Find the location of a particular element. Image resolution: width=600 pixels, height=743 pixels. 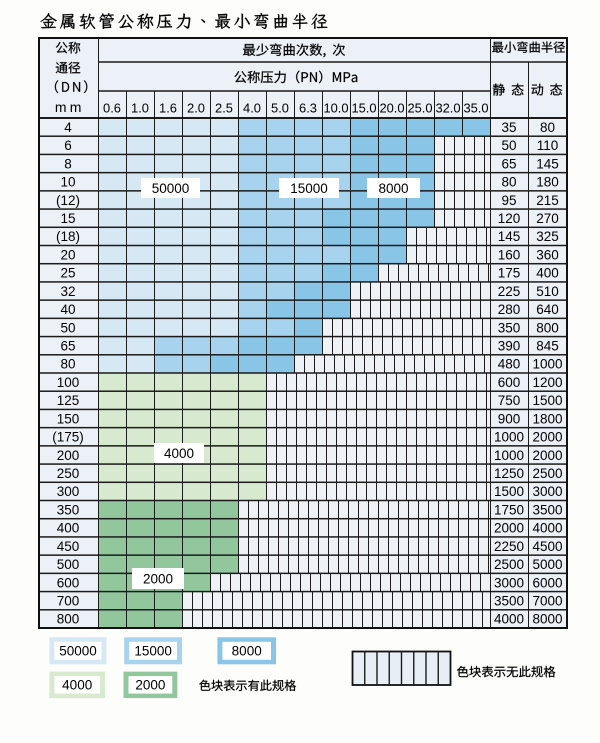

svg-text: 2.5 is located at coordinates (224, 107).